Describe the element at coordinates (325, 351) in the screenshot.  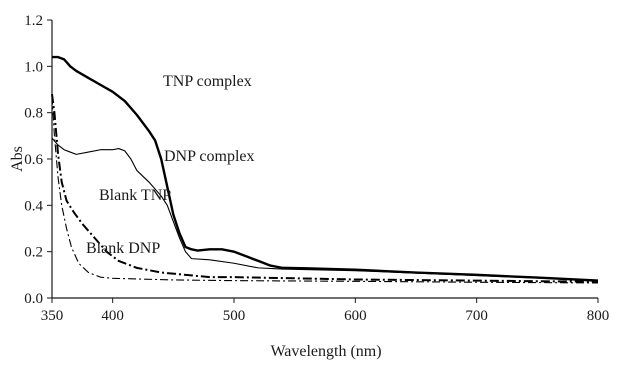
I see `x-axis-title: Wavelength (nm)` at that location.